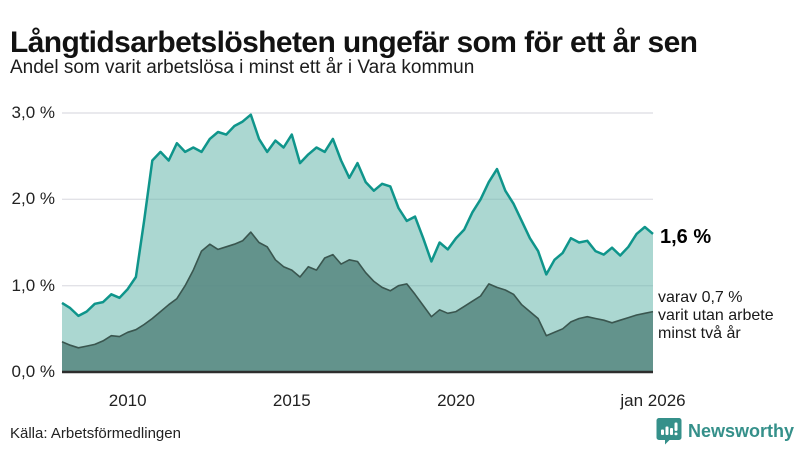 This screenshot has width=800, height=450. What do you see at coordinates (33, 112) in the screenshot?
I see `y-tick-label: 3,0 %` at bounding box center [33, 112].